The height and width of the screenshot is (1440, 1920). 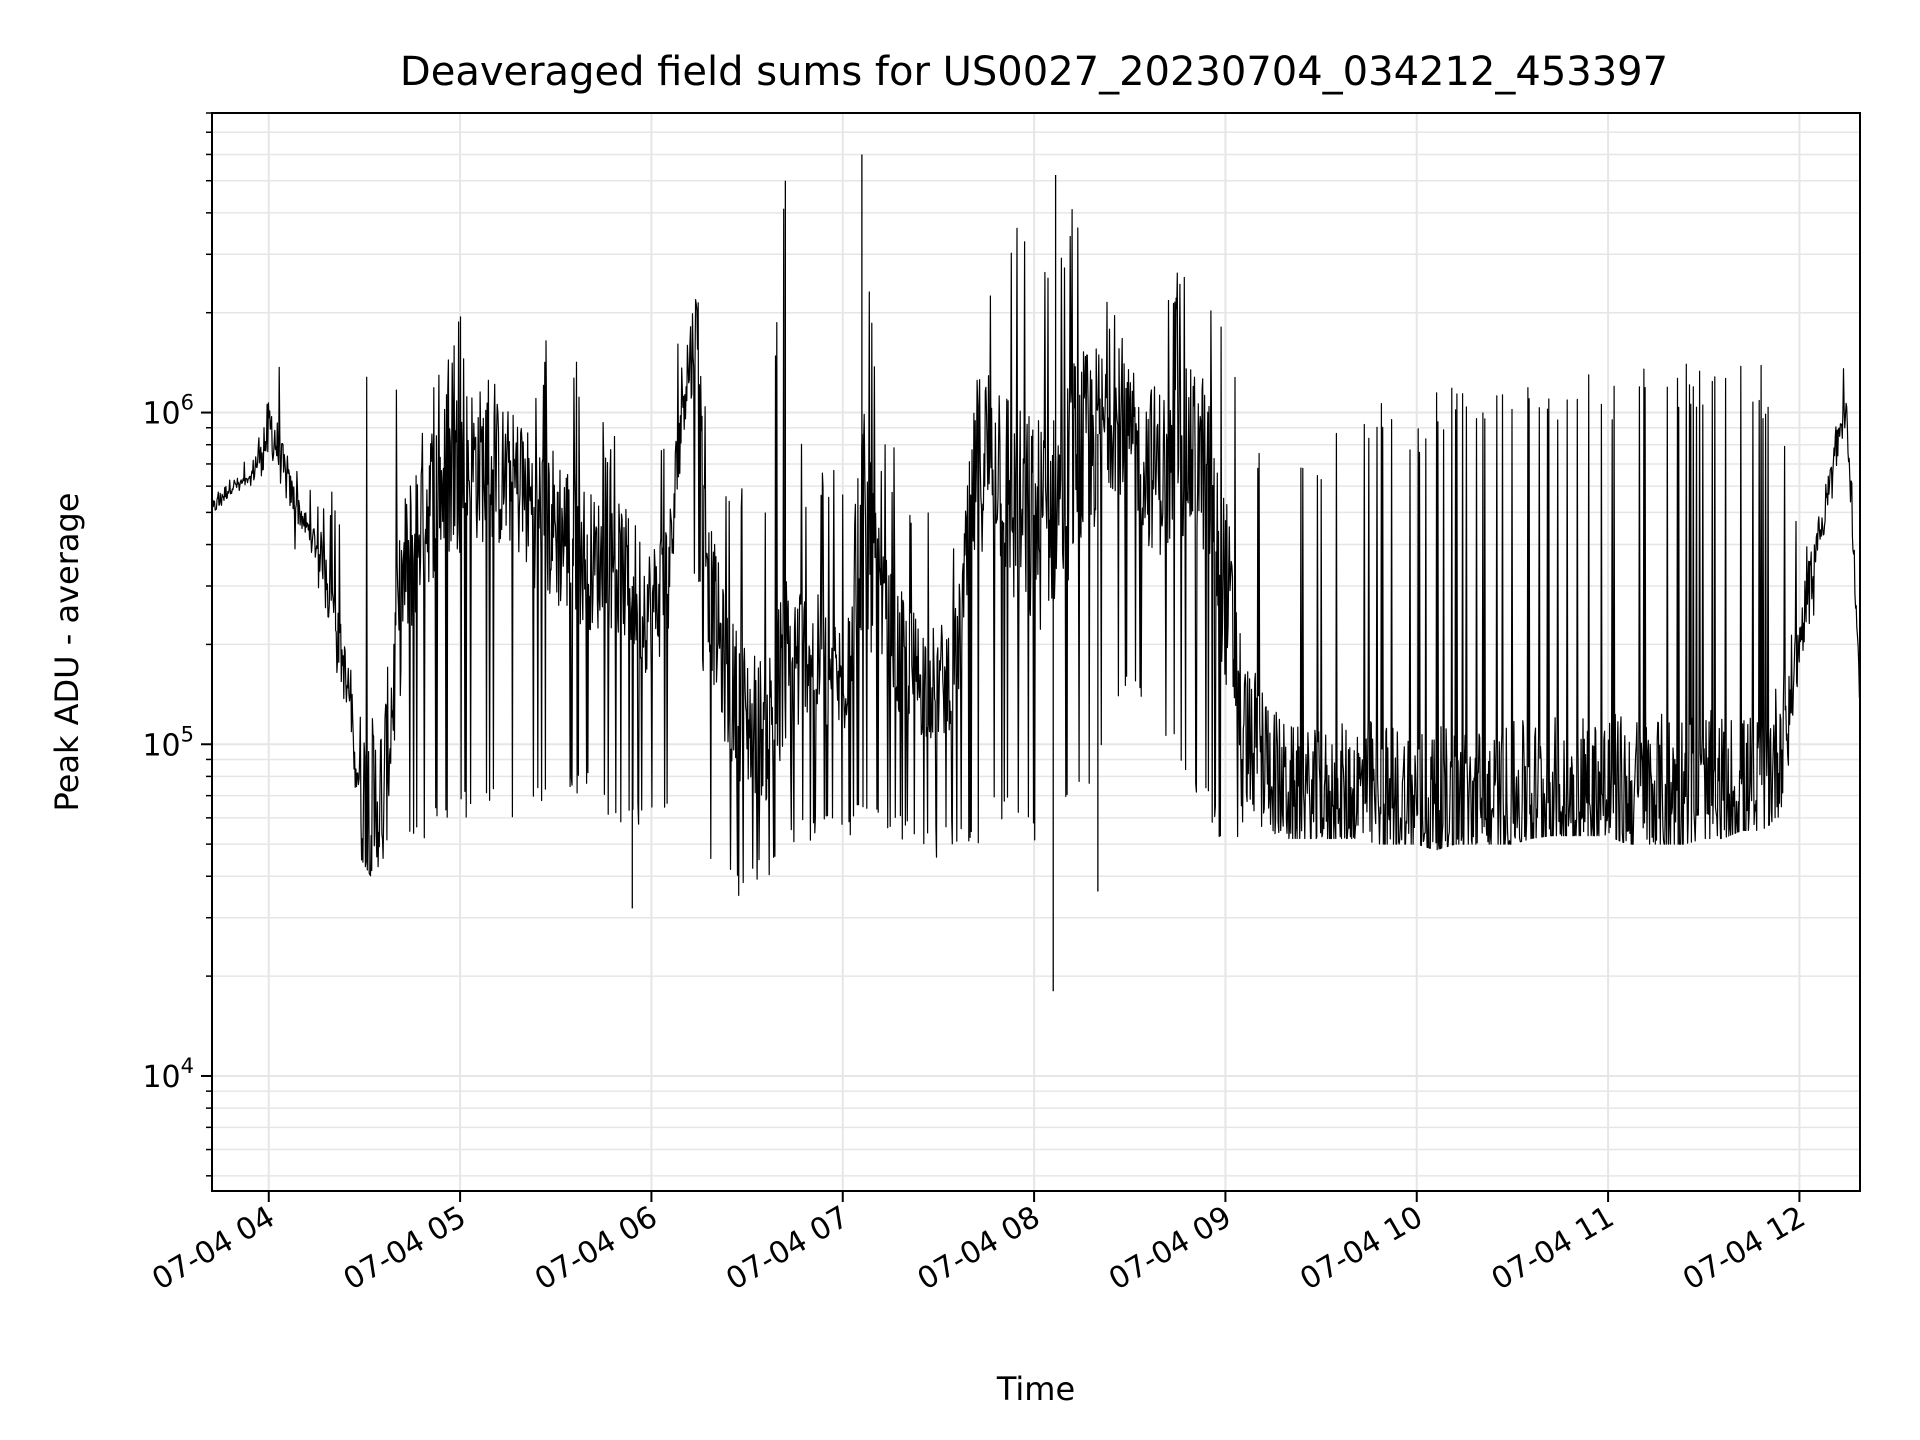 I want to click on y-tick-label: 10⁵, so click(x=168, y=742).